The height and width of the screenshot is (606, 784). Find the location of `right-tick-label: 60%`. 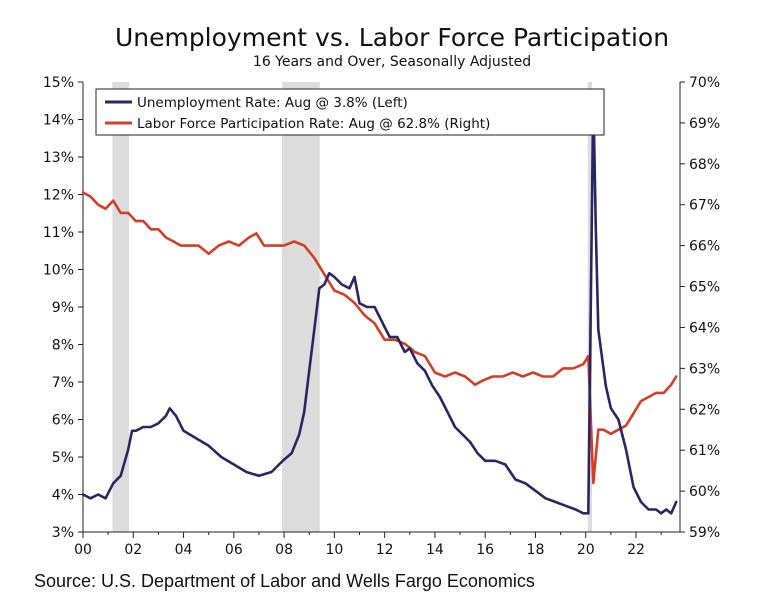

right-tick-label: 60% is located at coordinates (704, 492).